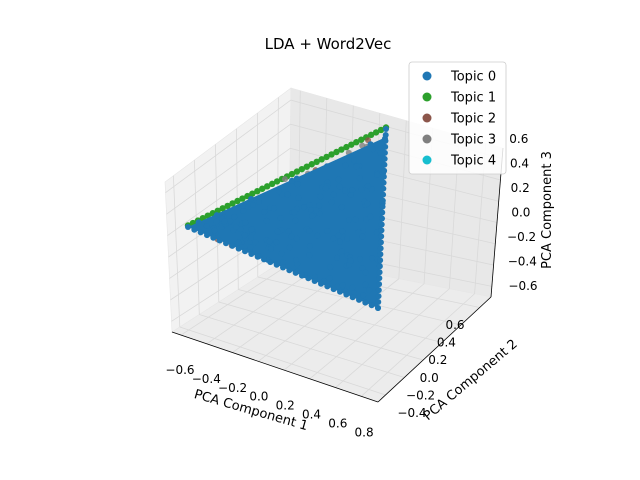  What do you see at coordinates (364, 432) in the screenshot?
I see `x-tick-label: 0.8` at bounding box center [364, 432].